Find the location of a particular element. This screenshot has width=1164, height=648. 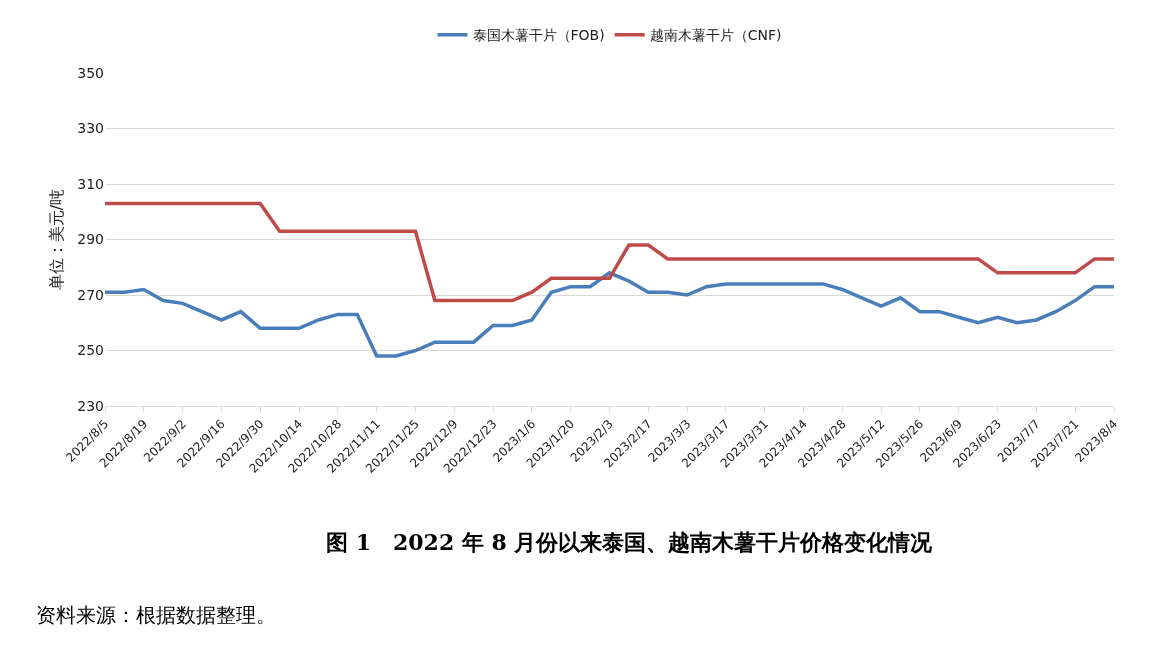

y-tick-label: 350 is located at coordinates (90, 72).